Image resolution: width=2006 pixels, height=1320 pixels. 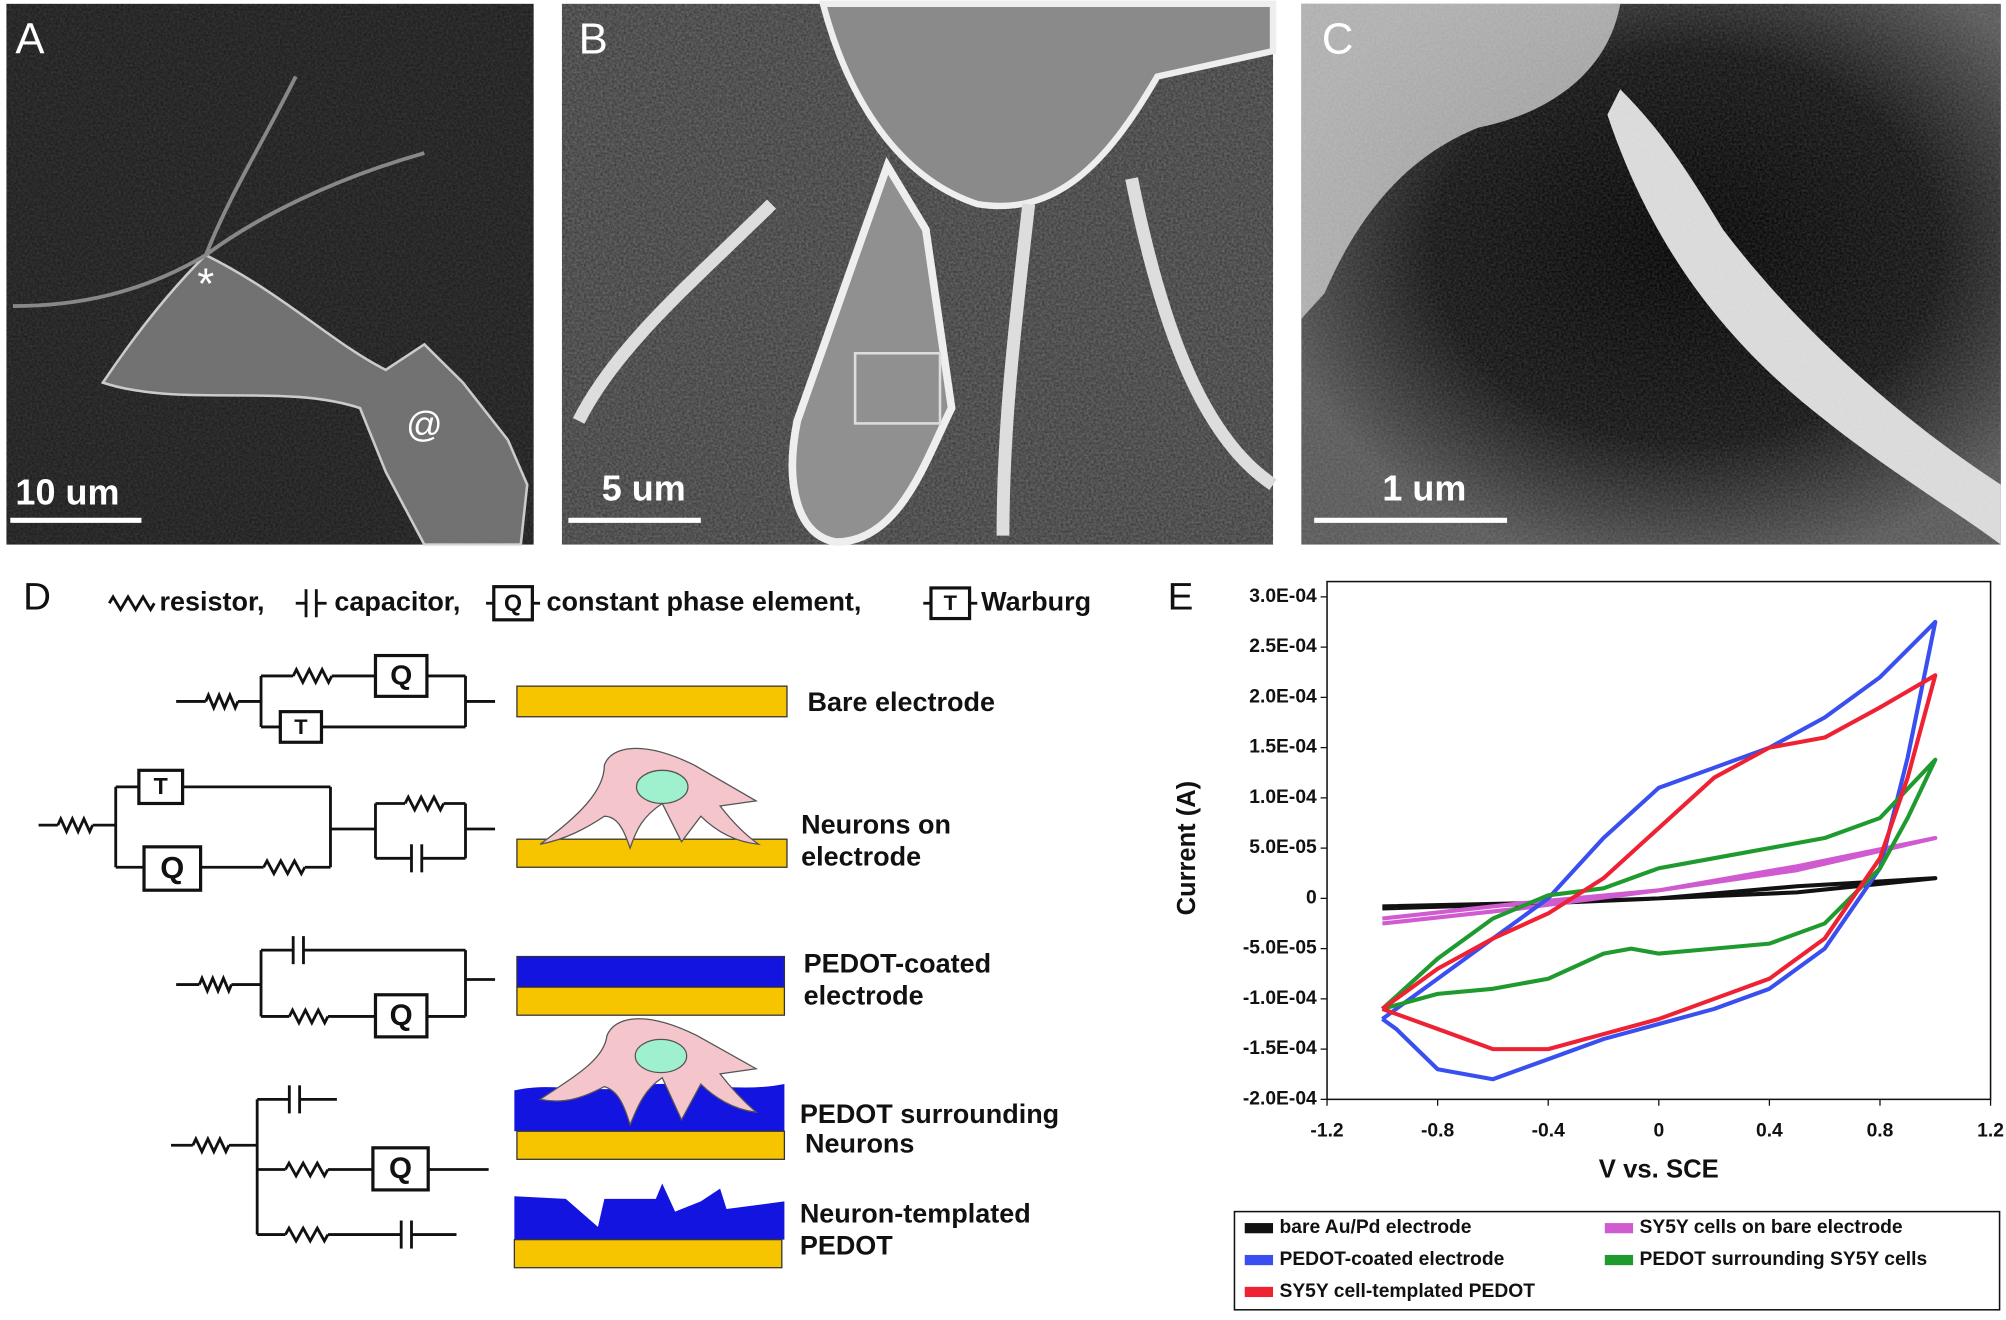 I want to click on panel-a: A * @ 10 um, so click(x=270, y=274).